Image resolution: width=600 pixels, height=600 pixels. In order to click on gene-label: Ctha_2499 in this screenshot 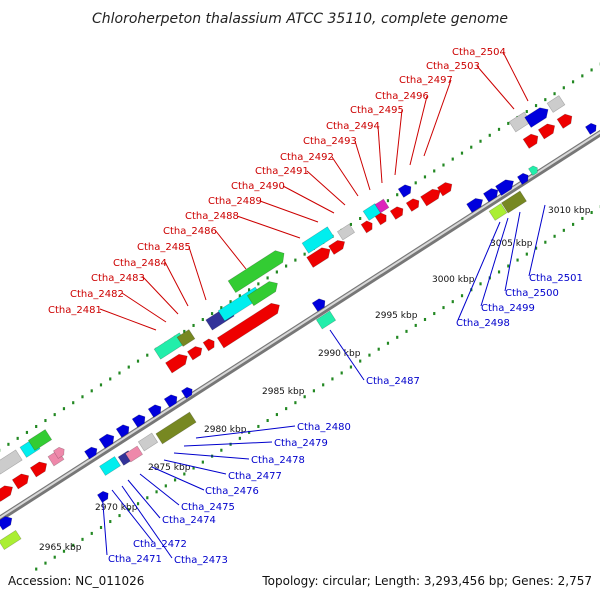, I will do `click(508, 308)`.